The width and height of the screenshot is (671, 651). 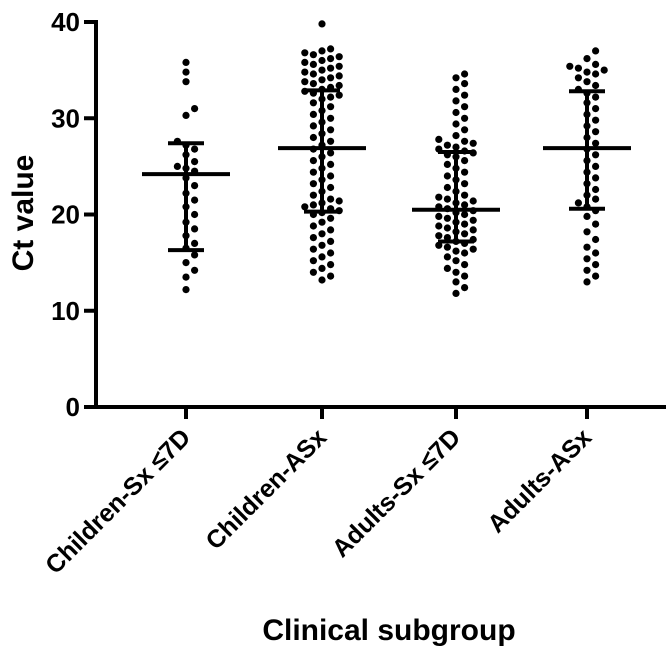 What do you see at coordinates (65, 118) in the screenshot?
I see `y-tick-label: 30` at bounding box center [65, 118].